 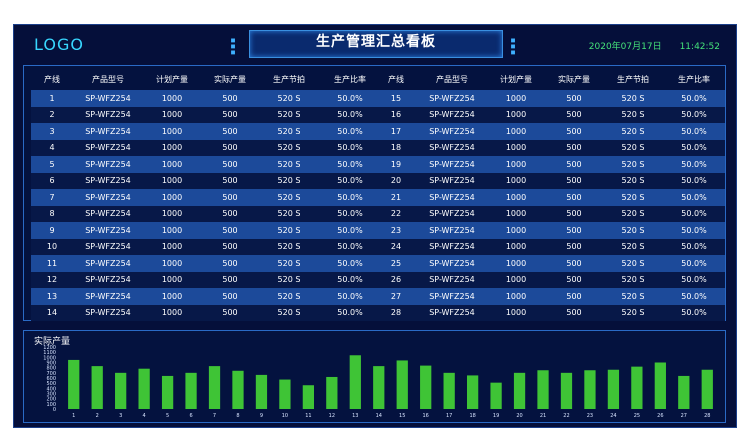 I want to click on column-header-model: 产品型号, so click(x=108, y=79).